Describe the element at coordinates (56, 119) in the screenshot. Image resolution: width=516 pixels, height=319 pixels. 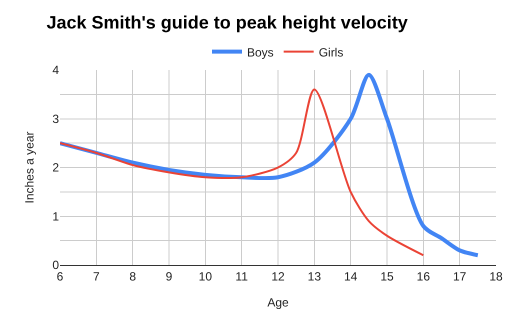
I see `y-tick-label: 3` at that location.